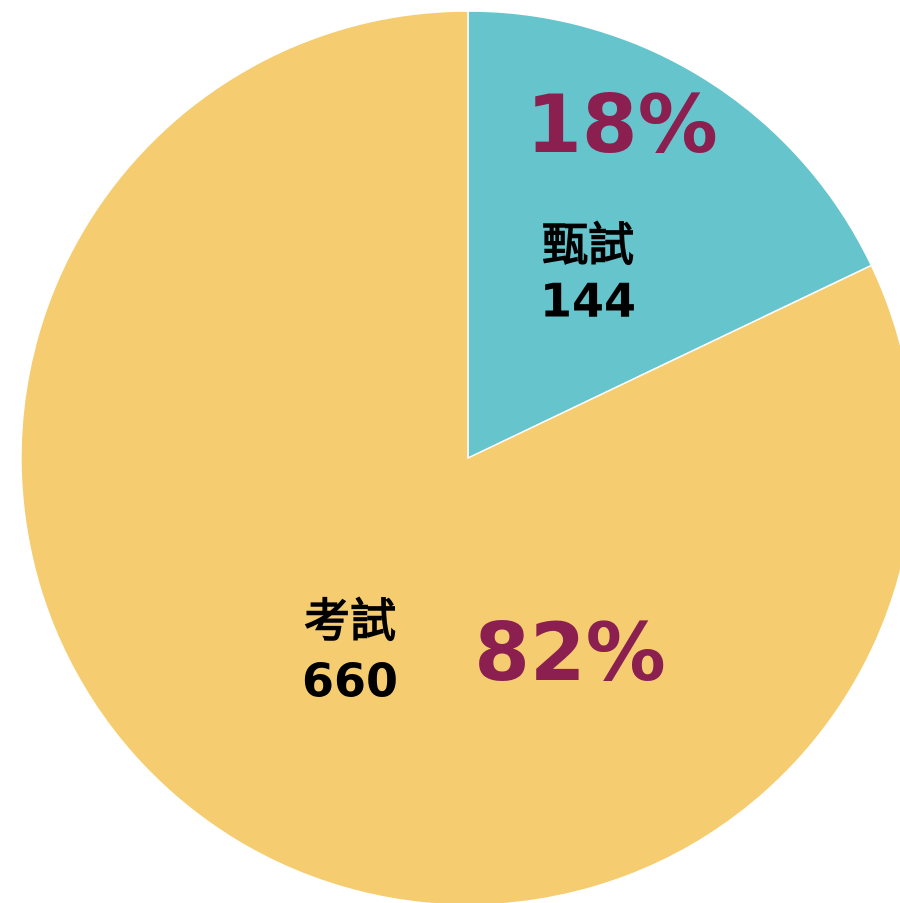  I want to click on slice-name: 考試, so click(350, 621).